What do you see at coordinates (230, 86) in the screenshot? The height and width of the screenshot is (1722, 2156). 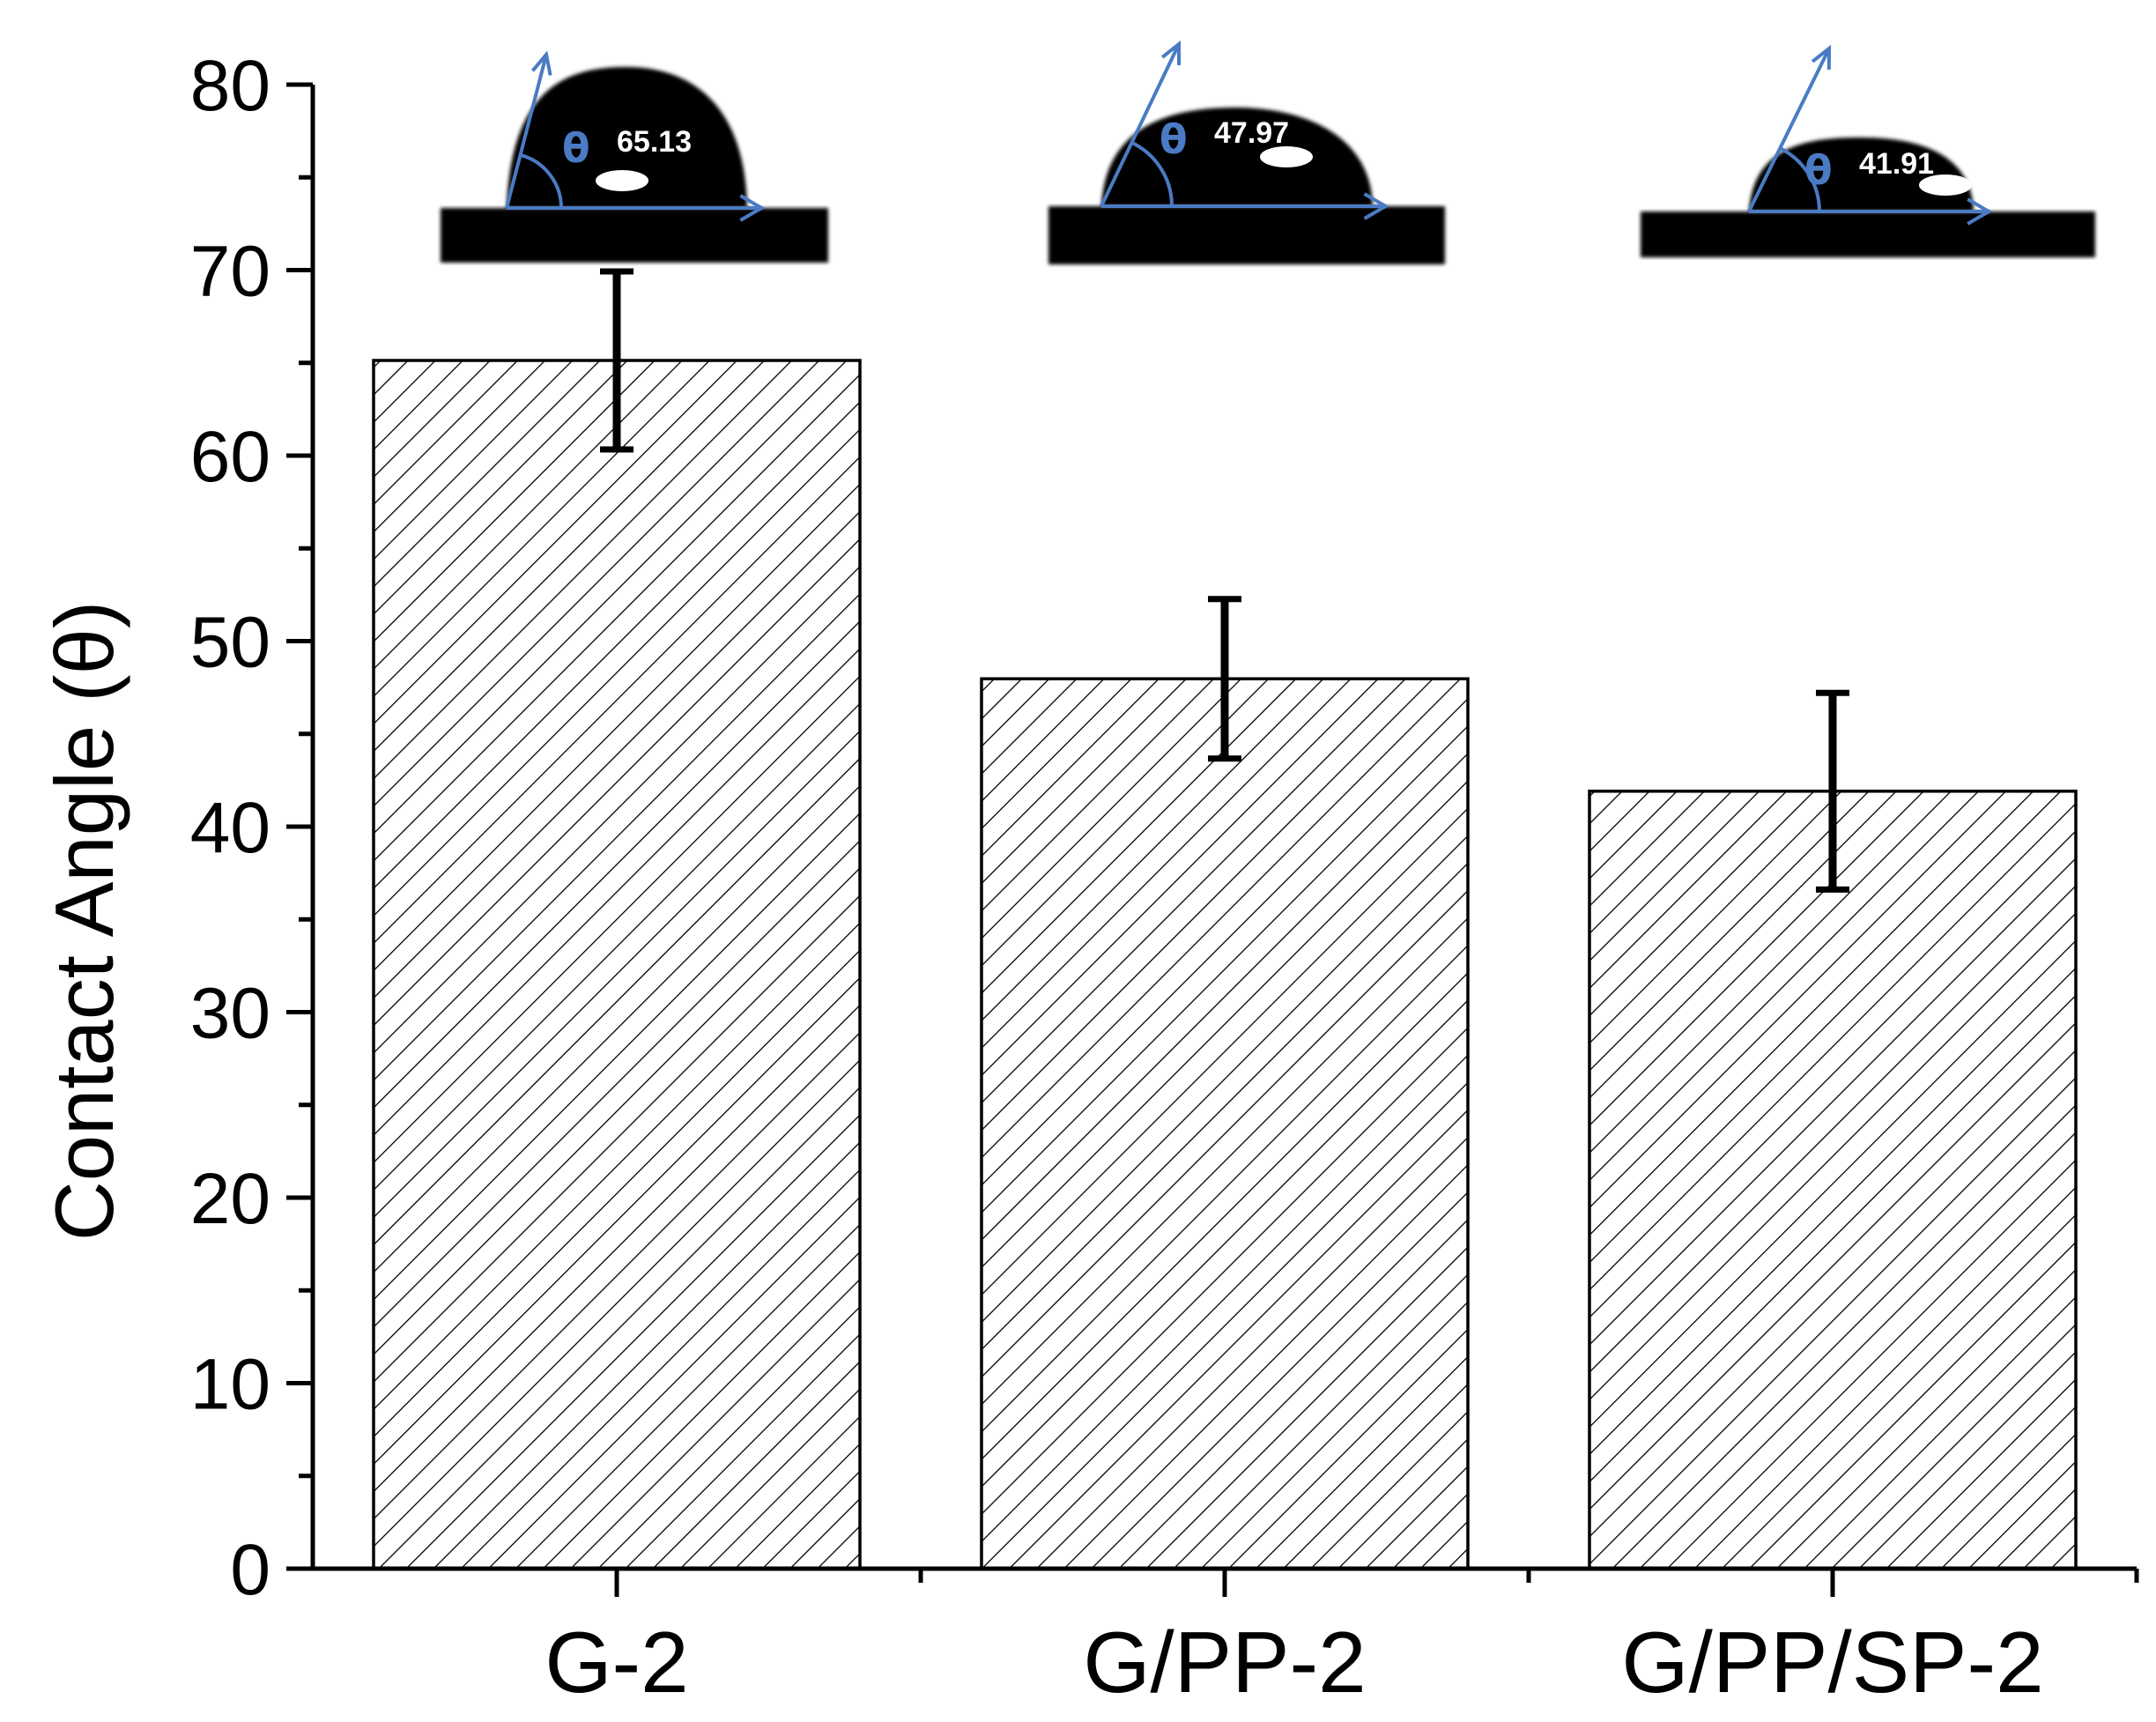 I see `y-tick-label: 80` at bounding box center [230, 86].